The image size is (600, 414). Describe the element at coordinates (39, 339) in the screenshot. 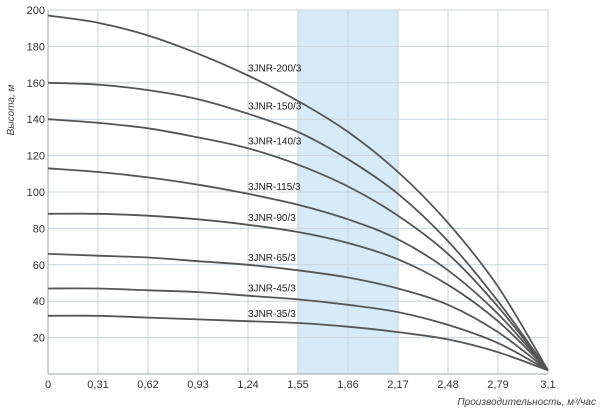

I see `y-tick-label: 20` at that location.